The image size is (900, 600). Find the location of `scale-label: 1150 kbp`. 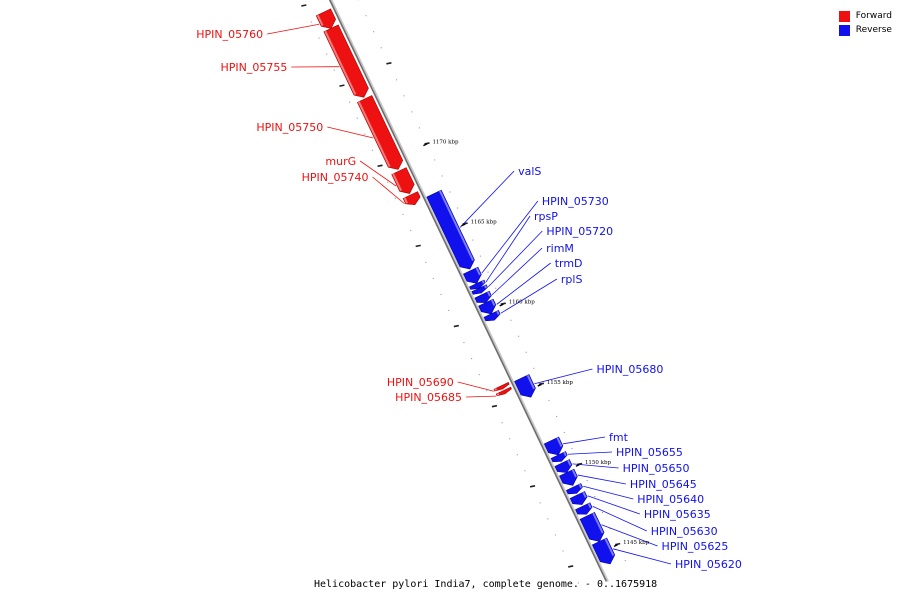

scale-label: 1150 kbp is located at coordinates (598, 463).